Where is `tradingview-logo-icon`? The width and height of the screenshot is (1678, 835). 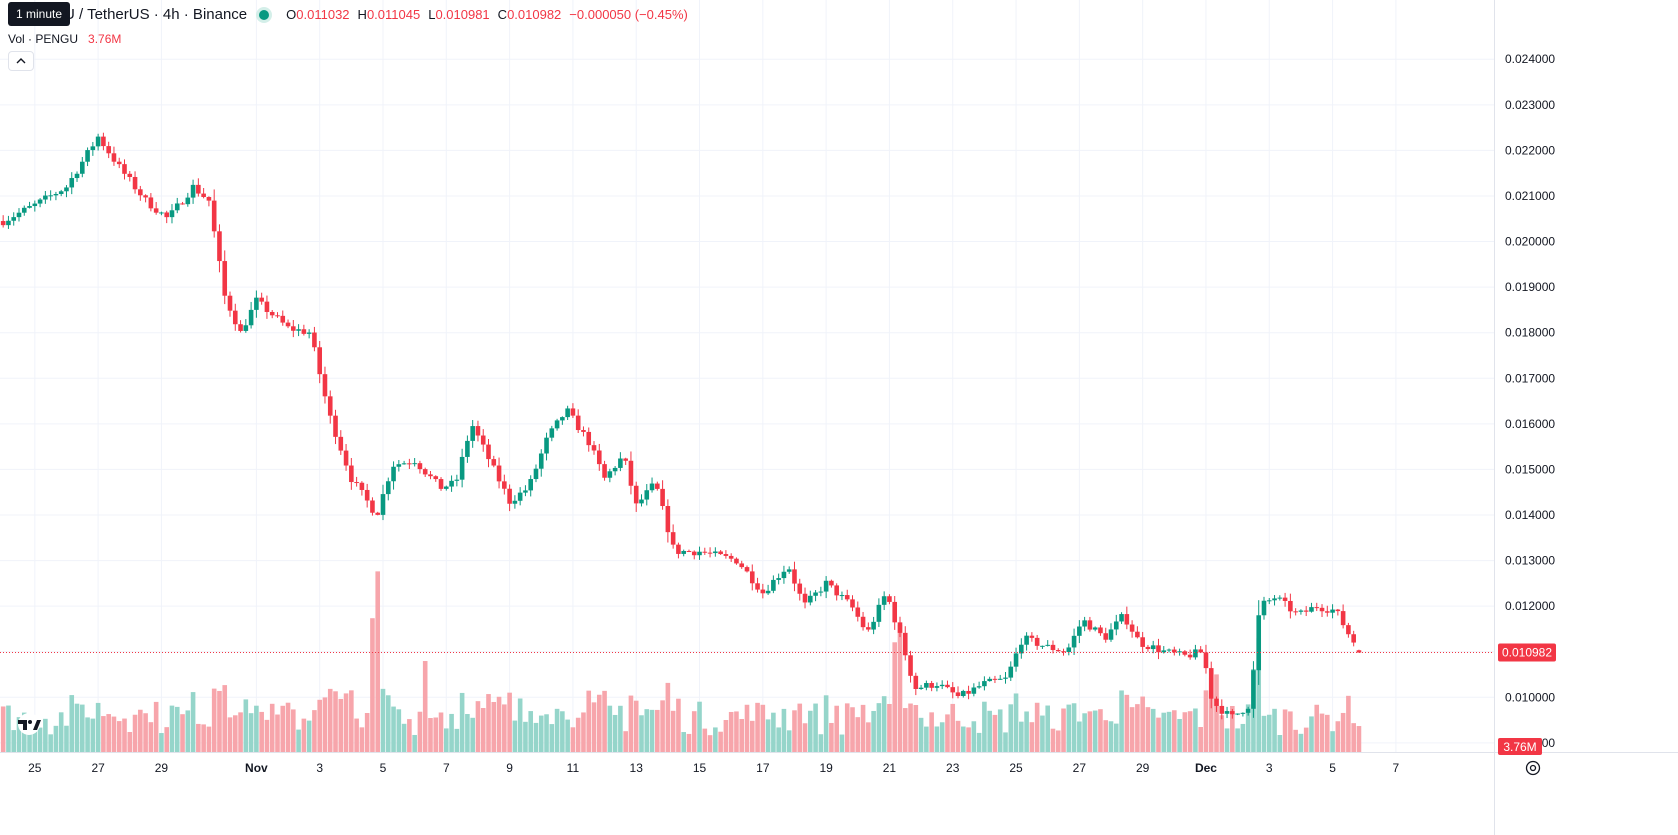 tradingview-logo-icon is located at coordinates (29, 726).